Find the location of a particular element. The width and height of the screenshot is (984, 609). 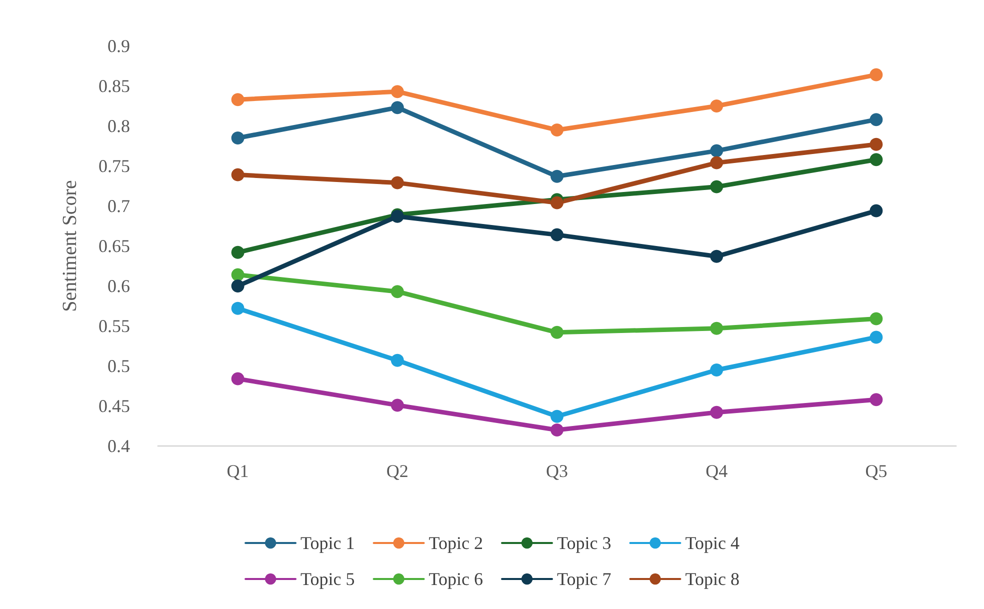

y-tick-label: 0.6 is located at coordinates (119, 286).